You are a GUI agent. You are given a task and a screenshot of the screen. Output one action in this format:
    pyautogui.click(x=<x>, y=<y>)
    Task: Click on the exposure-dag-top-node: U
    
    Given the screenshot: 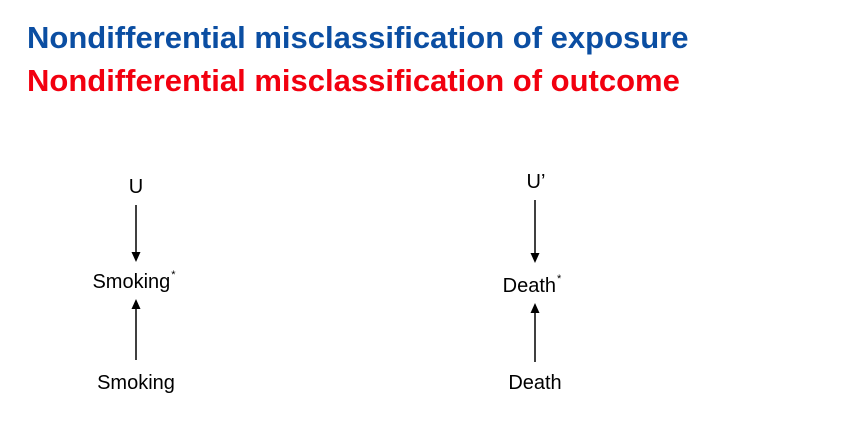 What is the action you would take?
    pyautogui.click(x=136, y=187)
    